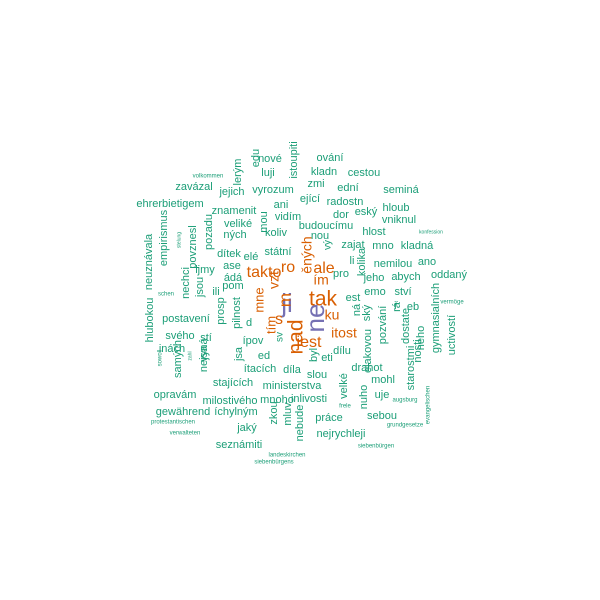  I want to click on word-17: tím, so click(270, 325).